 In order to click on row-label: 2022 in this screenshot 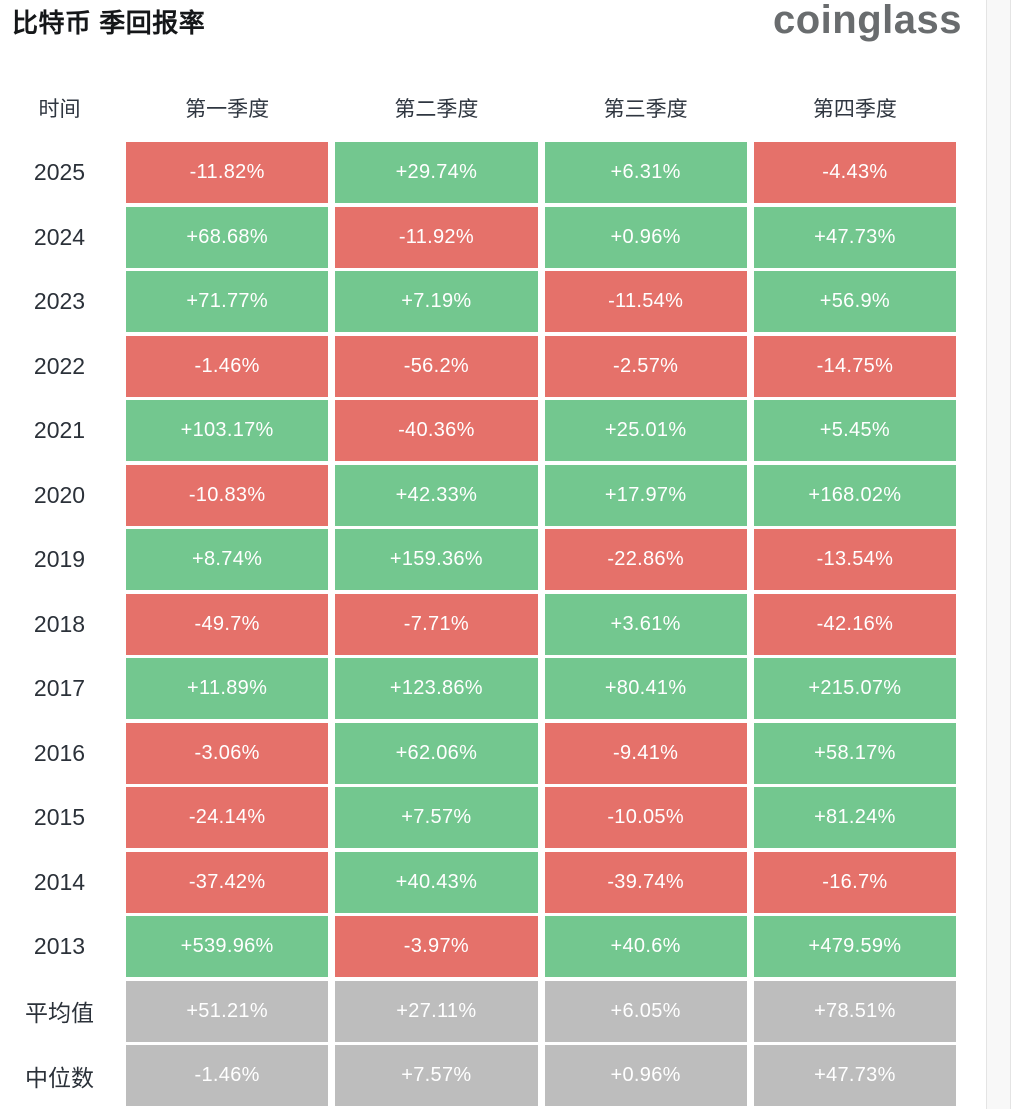, I will do `click(59, 365)`.